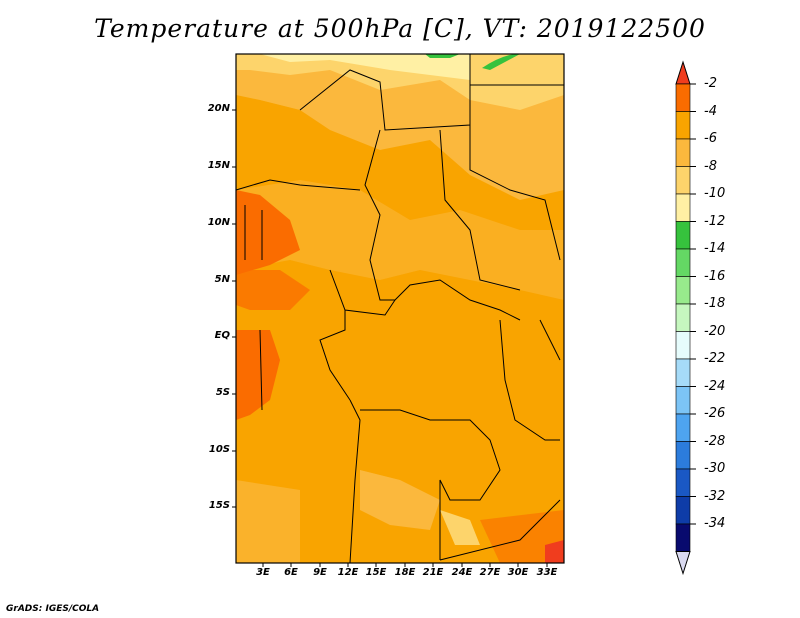  What do you see at coordinates (715, 276) in the screenshot?
I see `colorbar-label: -16` at bounding box center [715, 276].